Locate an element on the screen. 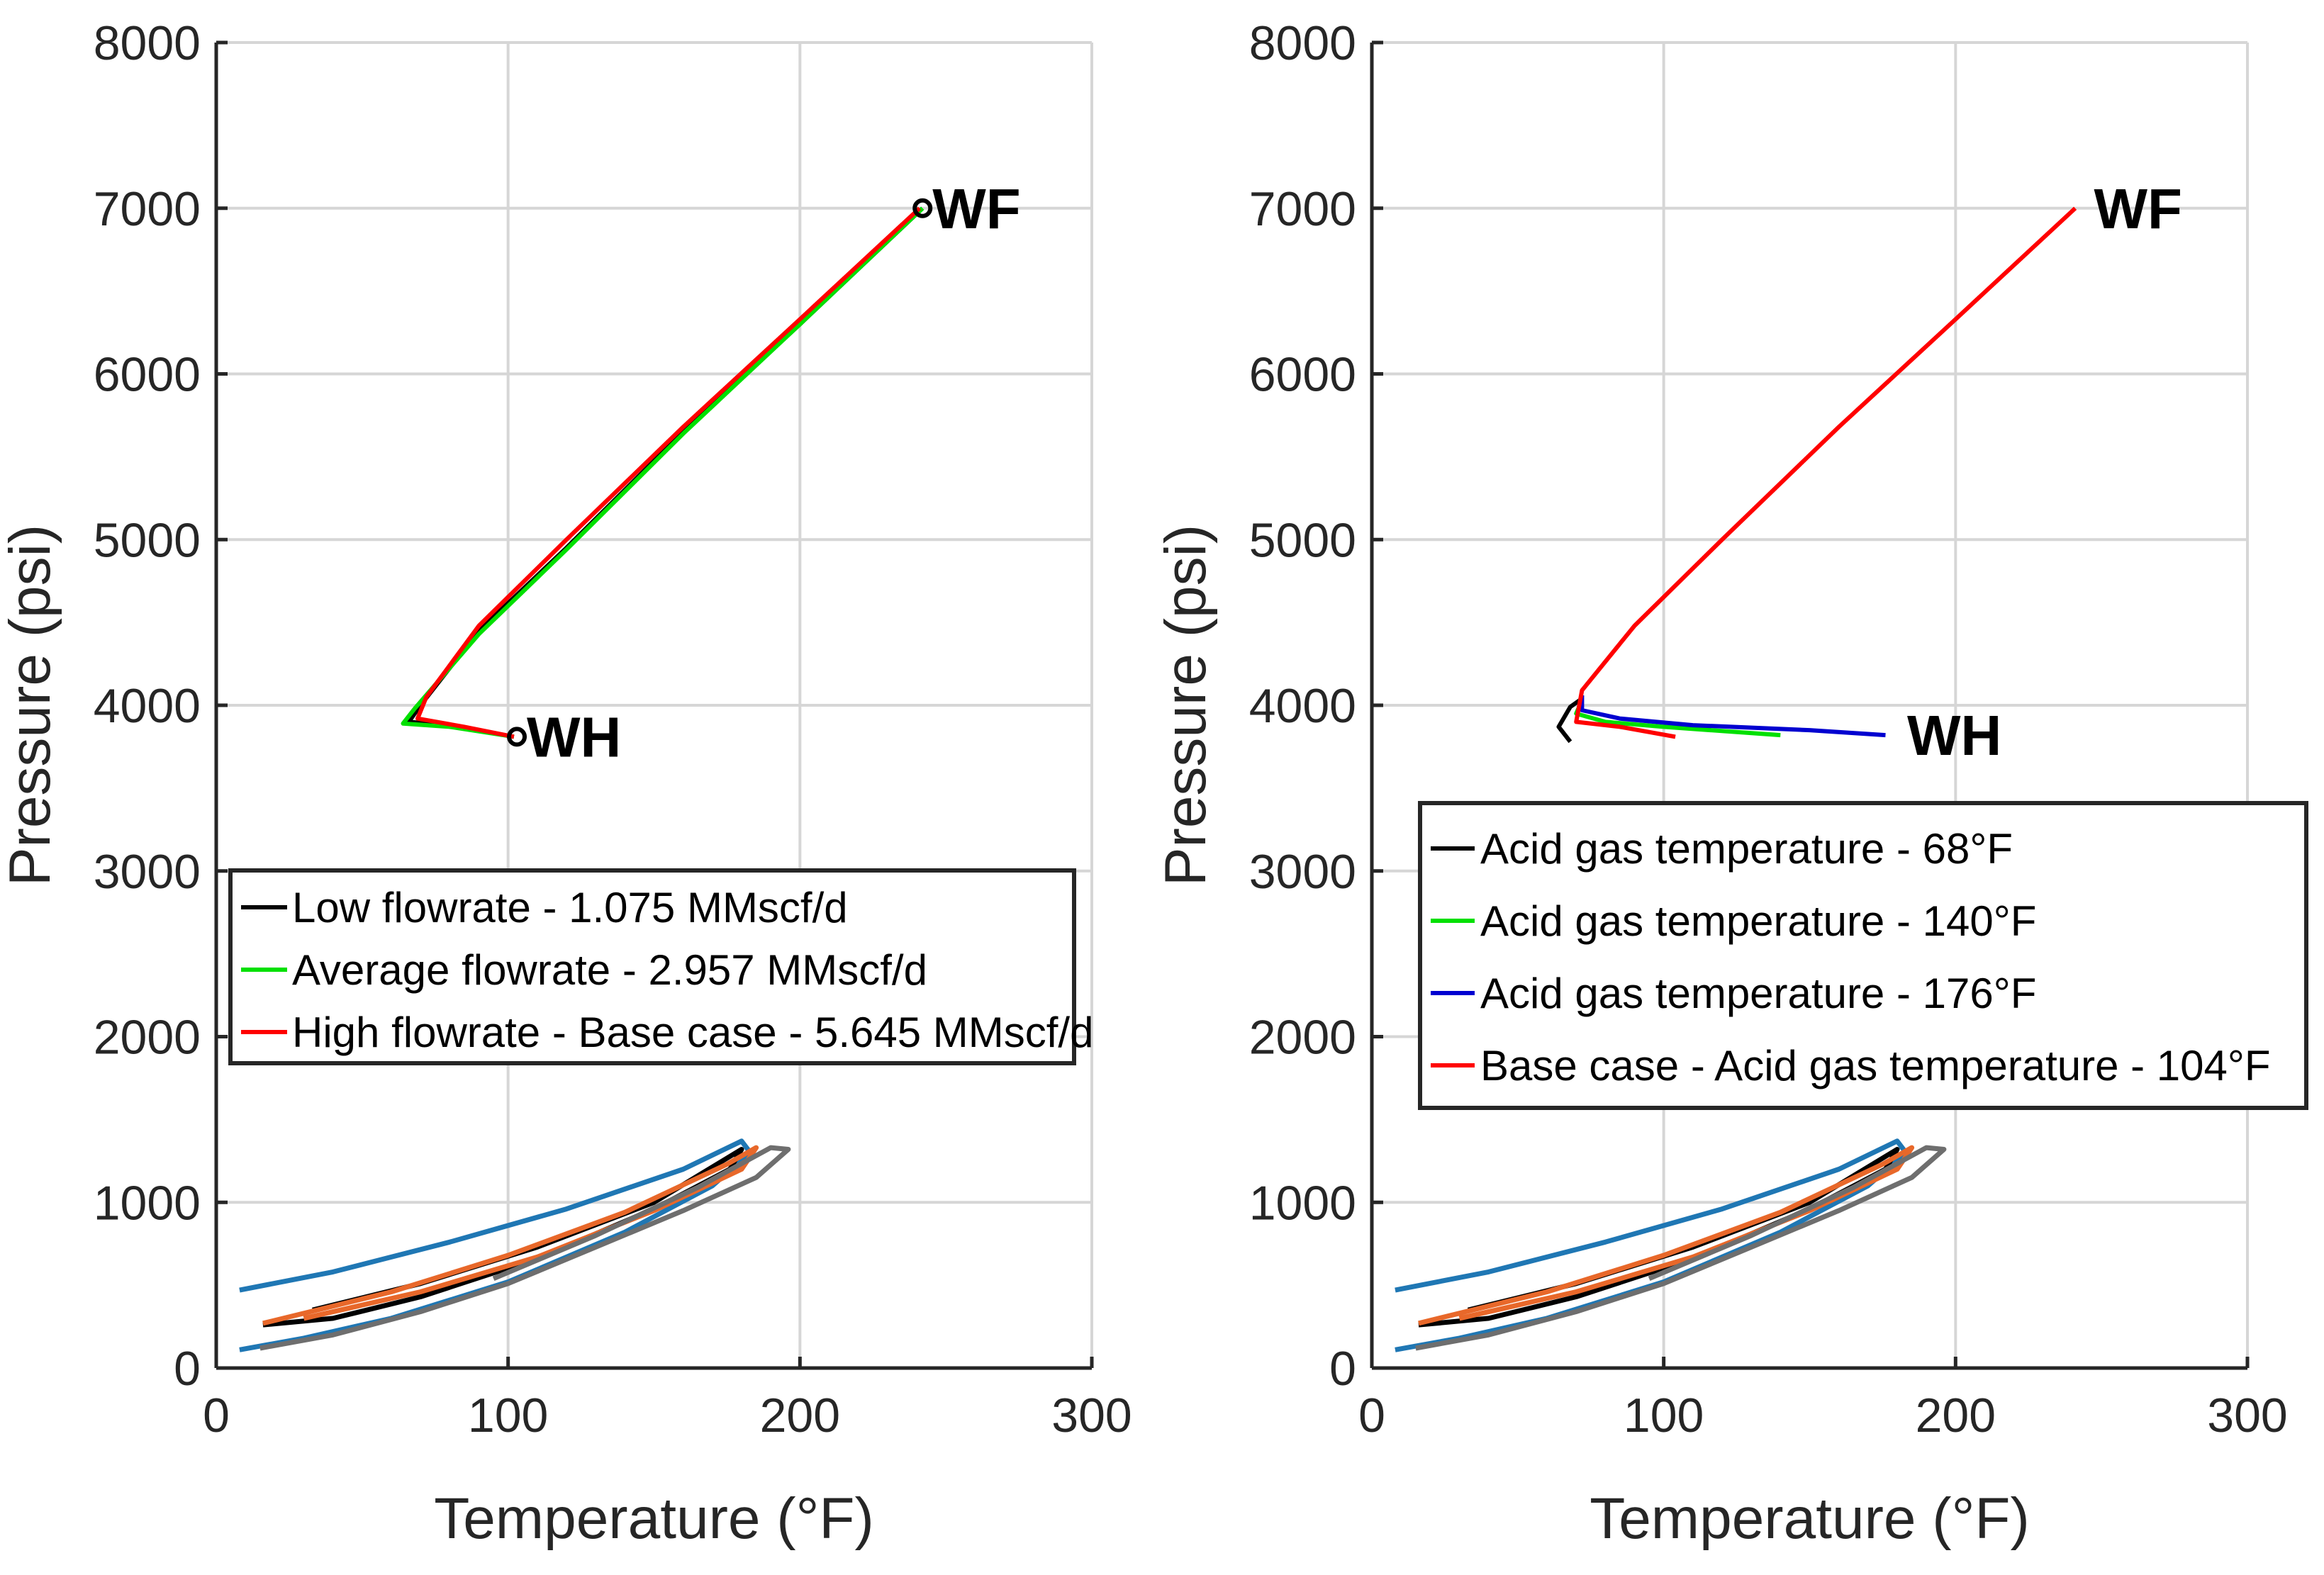 Image resolution: width=2324 pixels, height=1575 pixels. legend-label: Average flowrate - 2.957 MMscf/d is located at coordinates (609, 970).